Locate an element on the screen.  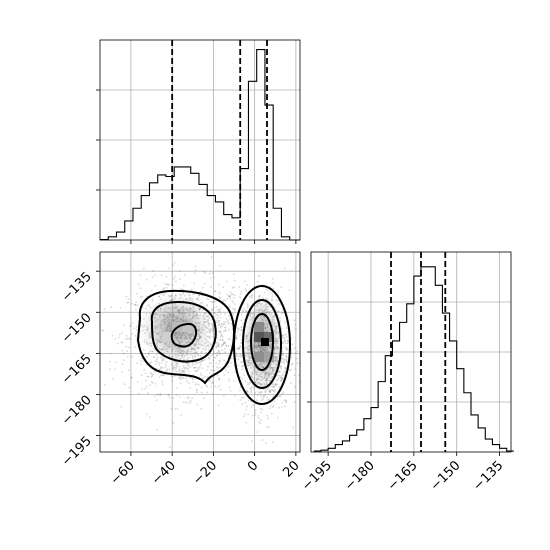
x-tick-label: −180 is located at coordinates (360, 476).